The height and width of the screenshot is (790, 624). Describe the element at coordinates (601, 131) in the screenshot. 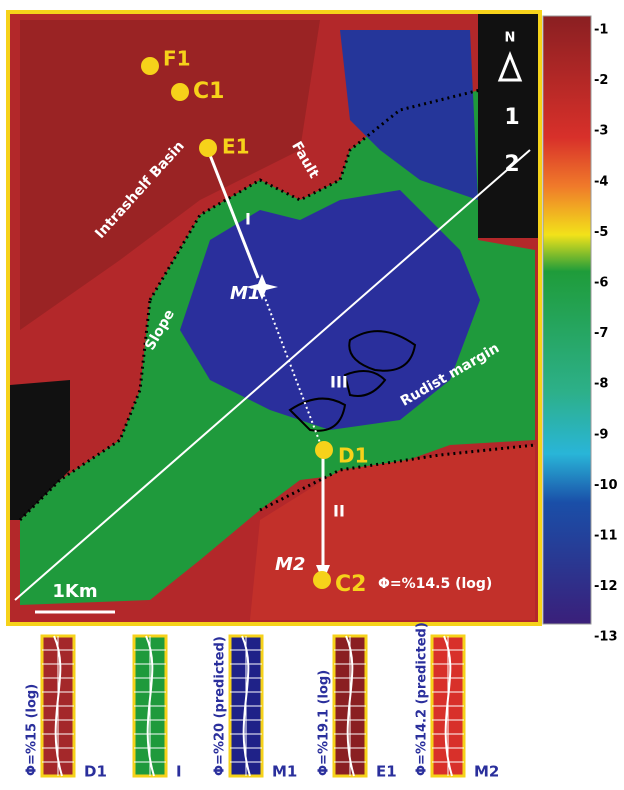

I see `scale-label: -3` at that location.